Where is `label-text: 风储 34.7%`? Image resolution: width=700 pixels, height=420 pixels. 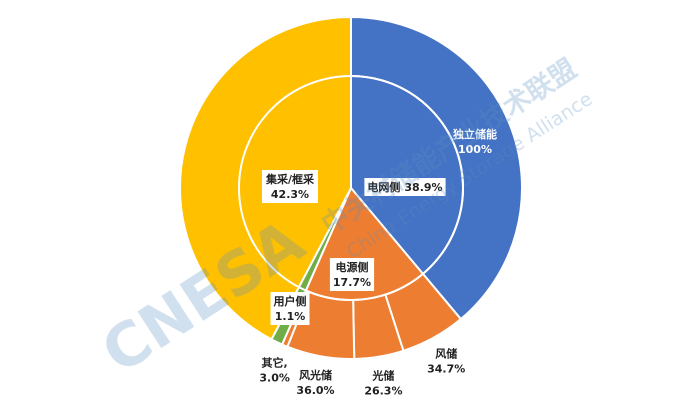 label-text: 风储 34.7% is located at coordinates (446, 360).